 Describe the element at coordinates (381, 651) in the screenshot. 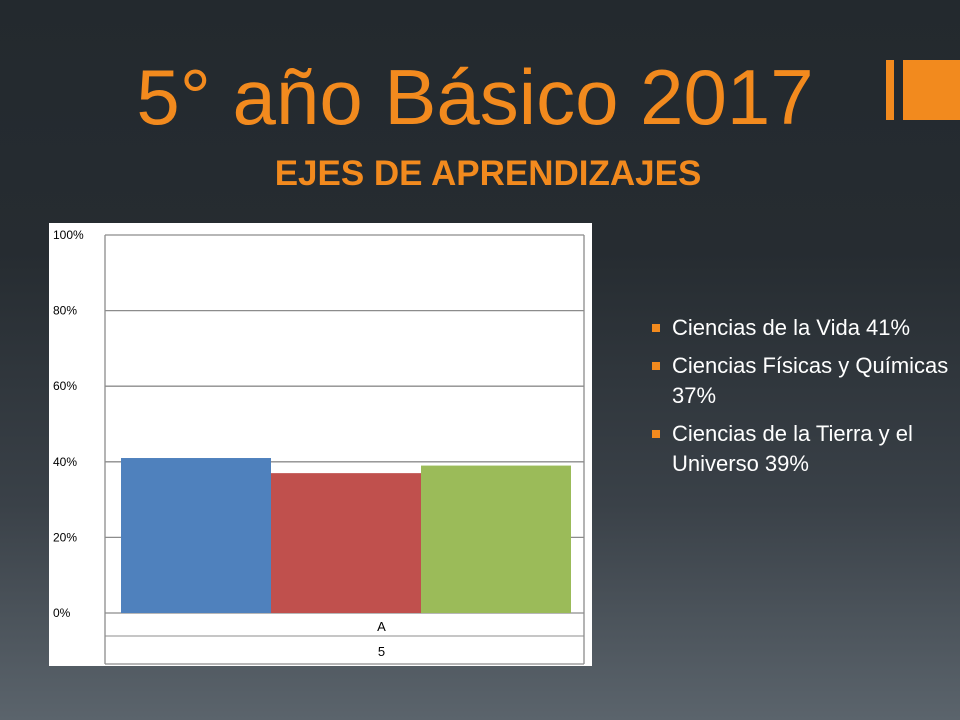

I see `category-sublabel: 5` at that location.